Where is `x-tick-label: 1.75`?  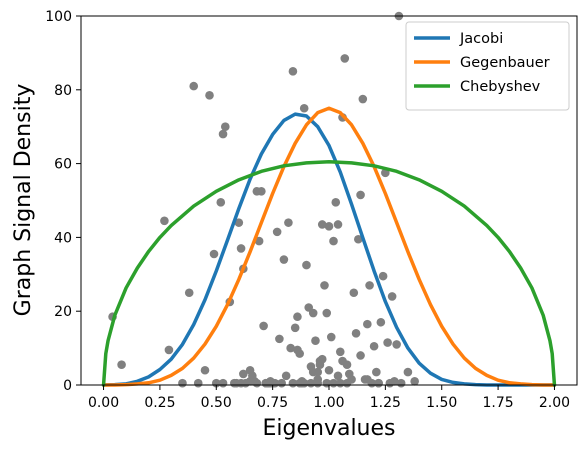
x-tick-label: 1.75 is located at coordinates (498, 403).